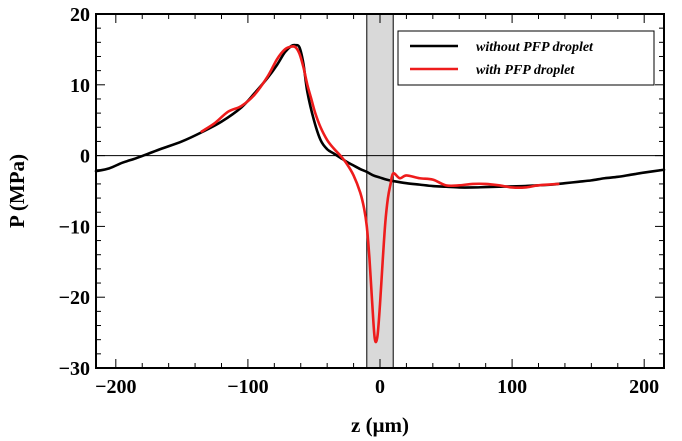 The height and width of the screenshot is (441, 682). What do you see at coordinates (74, 369) in the screenshot?
I see `y-tick-label: −30` at bounding box center [74, 369].